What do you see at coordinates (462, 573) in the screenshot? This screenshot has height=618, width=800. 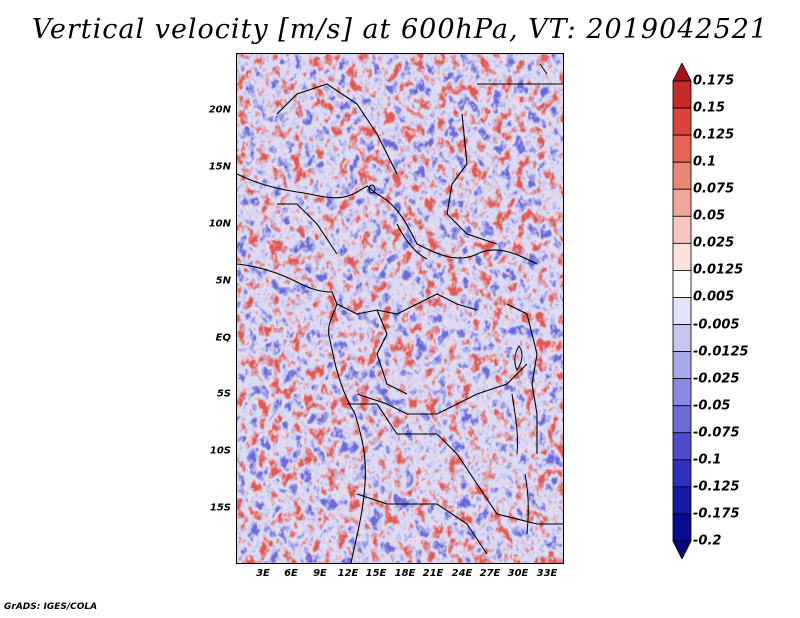 I see `lon-label: 24E` at bounding box center [462, 573].